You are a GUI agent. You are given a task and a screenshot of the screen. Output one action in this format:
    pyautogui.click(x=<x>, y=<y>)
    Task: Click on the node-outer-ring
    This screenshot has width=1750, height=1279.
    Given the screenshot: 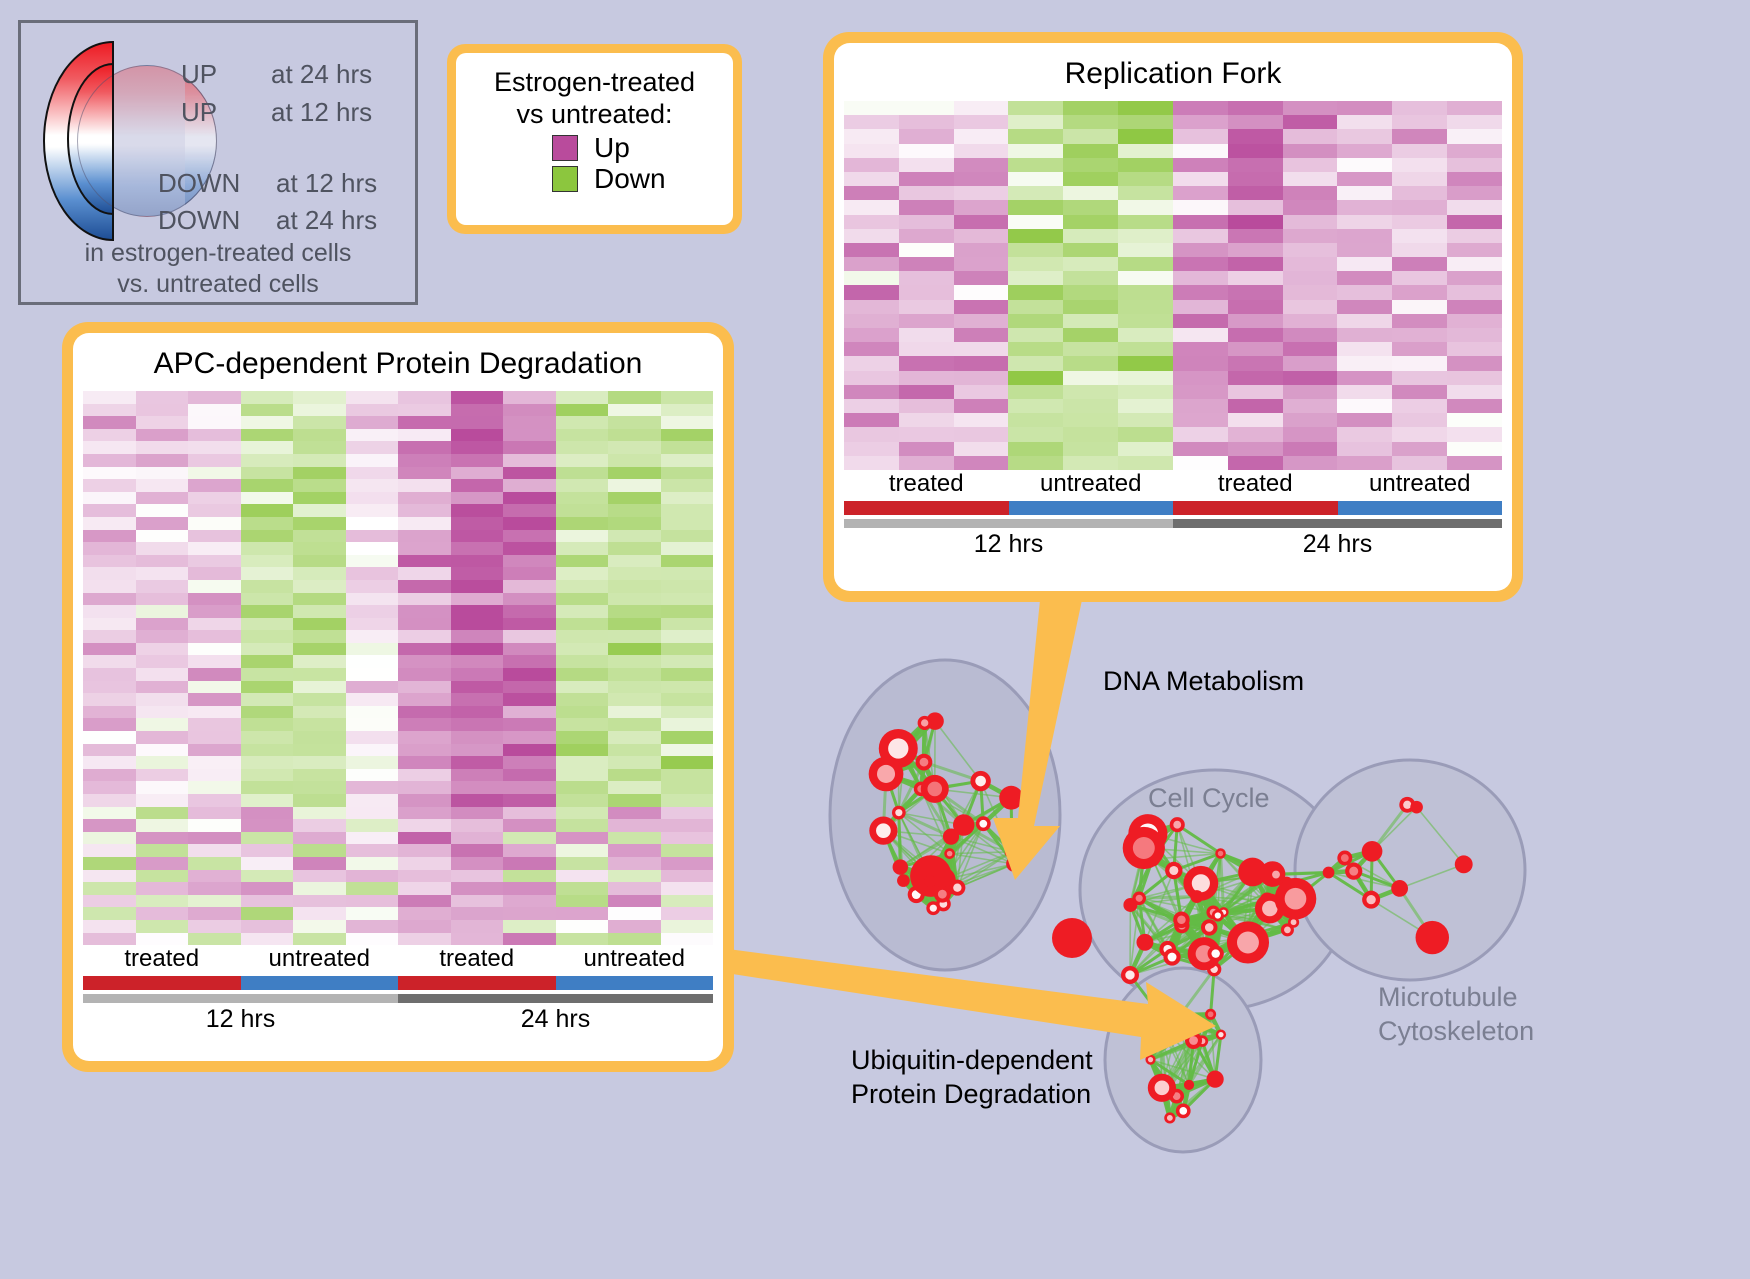 What is the action you would take?
    pyautogui.click(x=1432, y=937)
    